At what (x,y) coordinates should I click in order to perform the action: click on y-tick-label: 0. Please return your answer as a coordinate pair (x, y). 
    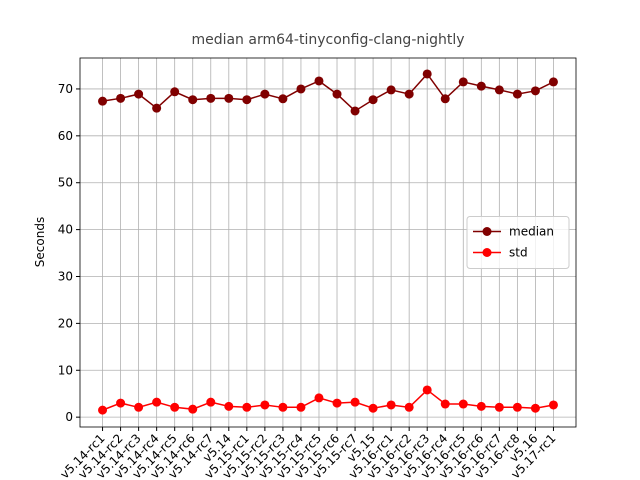
    Looking at the image, I should click on (69, 417).